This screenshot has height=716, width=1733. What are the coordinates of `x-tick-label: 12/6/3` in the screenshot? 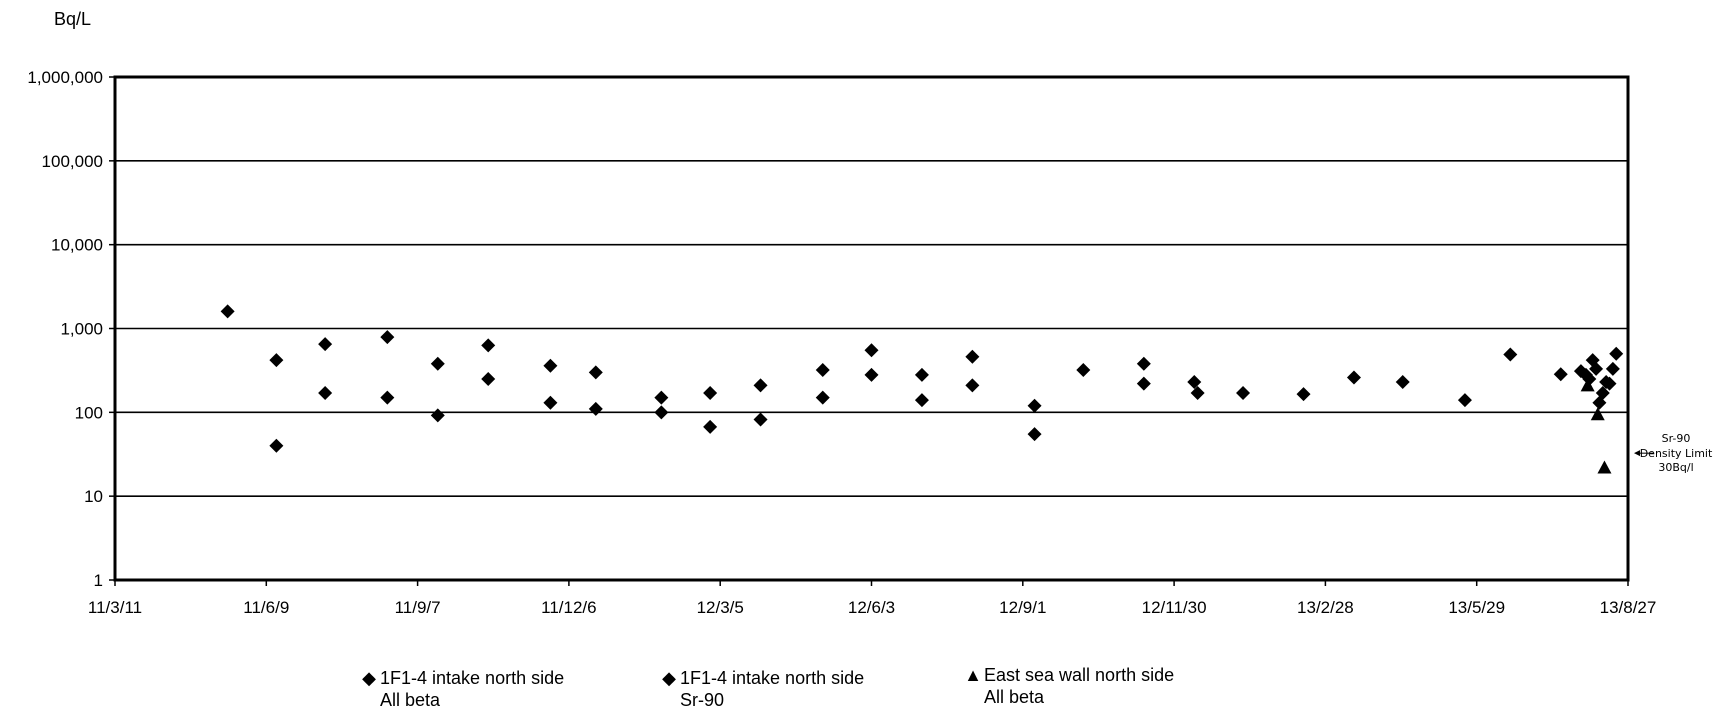 It's located at (871, 607).